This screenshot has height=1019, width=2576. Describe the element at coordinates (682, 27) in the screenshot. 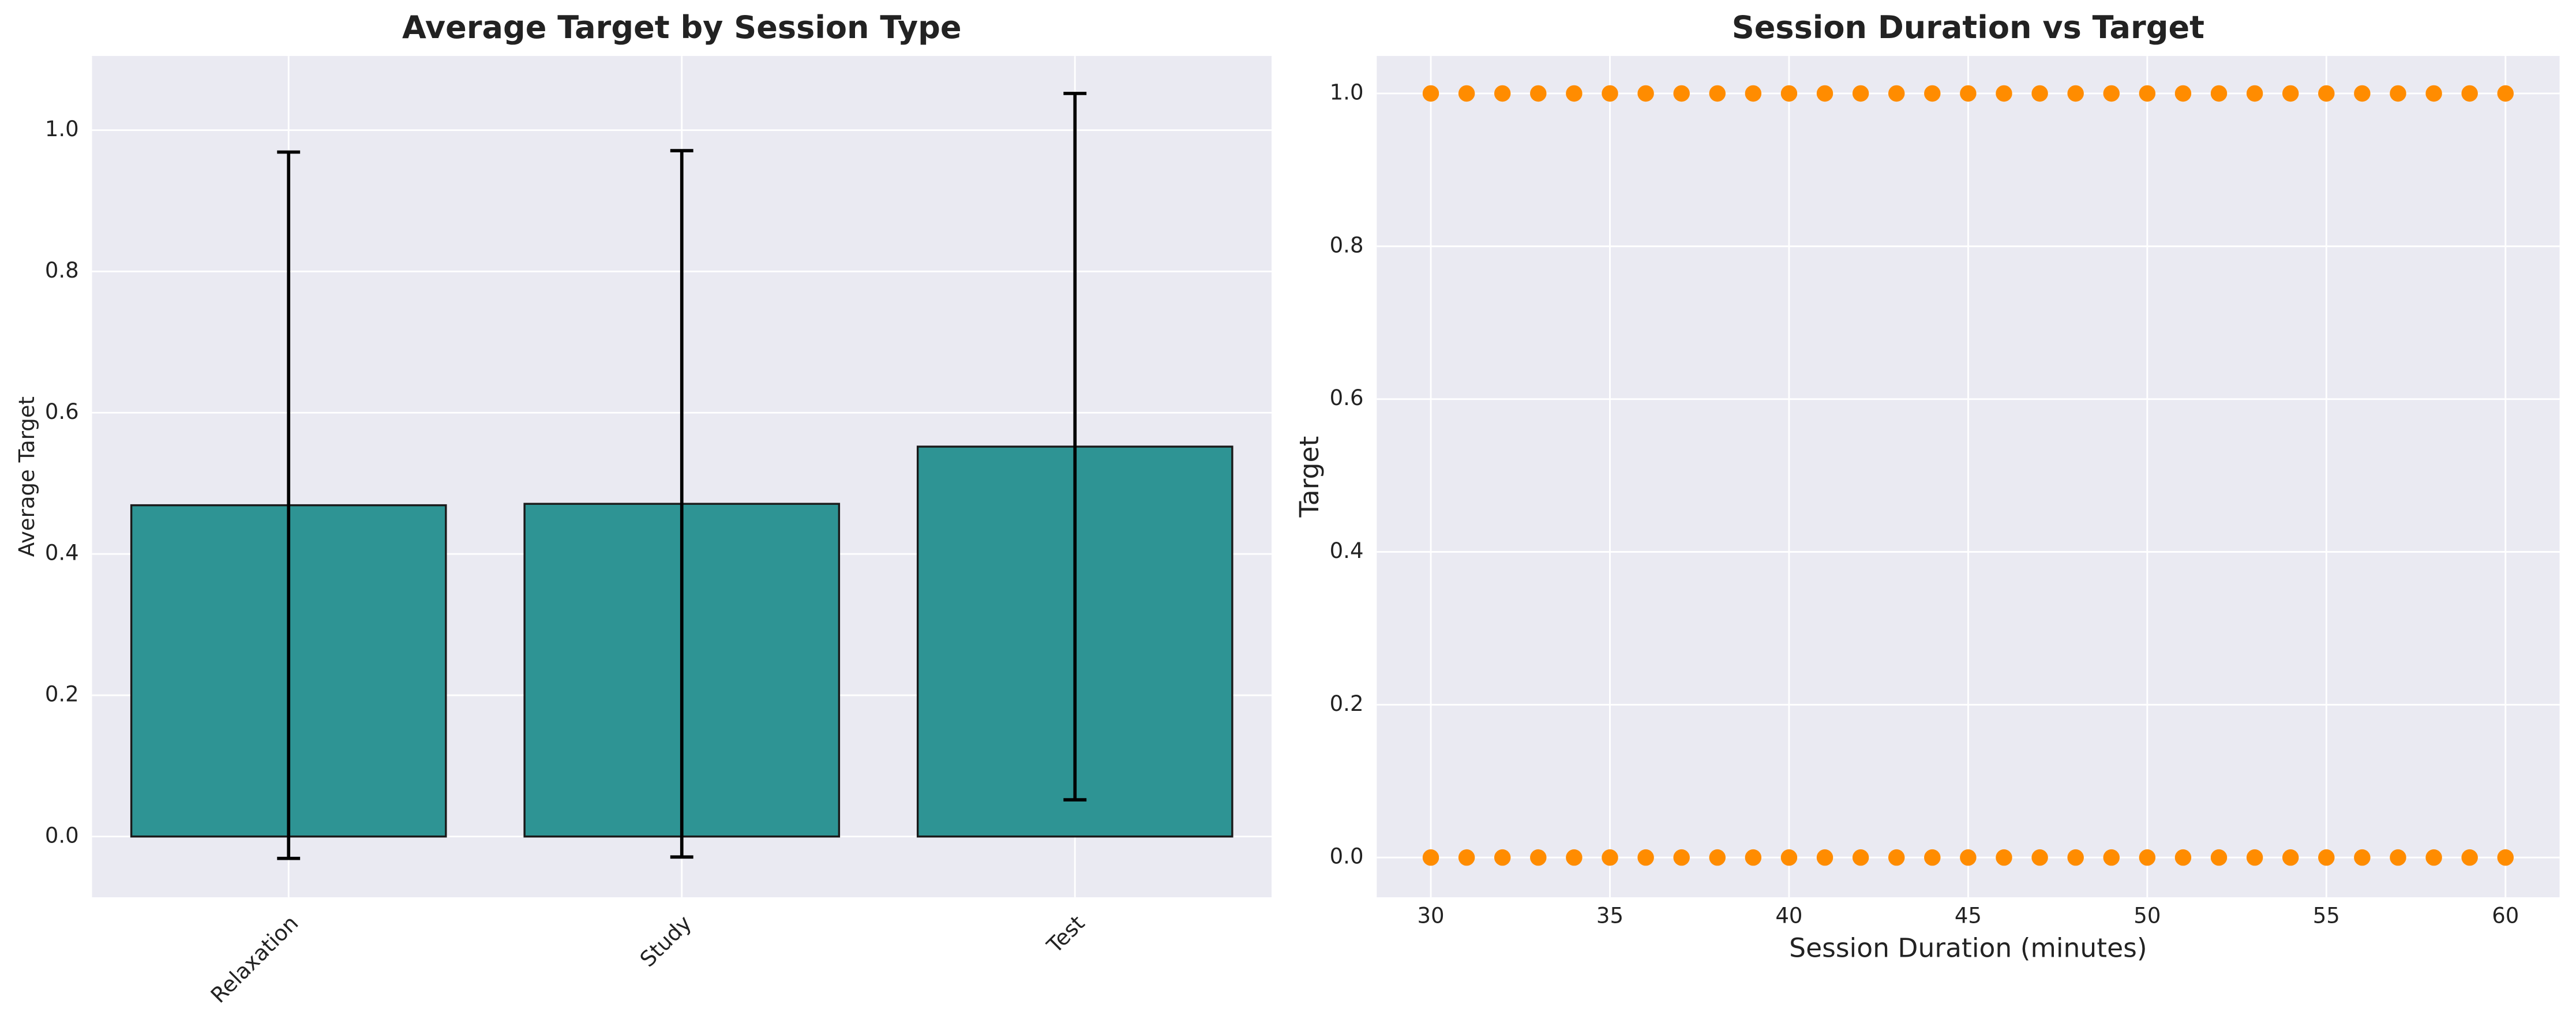

I see `chart-title: Average Target by Session Type` at that location.